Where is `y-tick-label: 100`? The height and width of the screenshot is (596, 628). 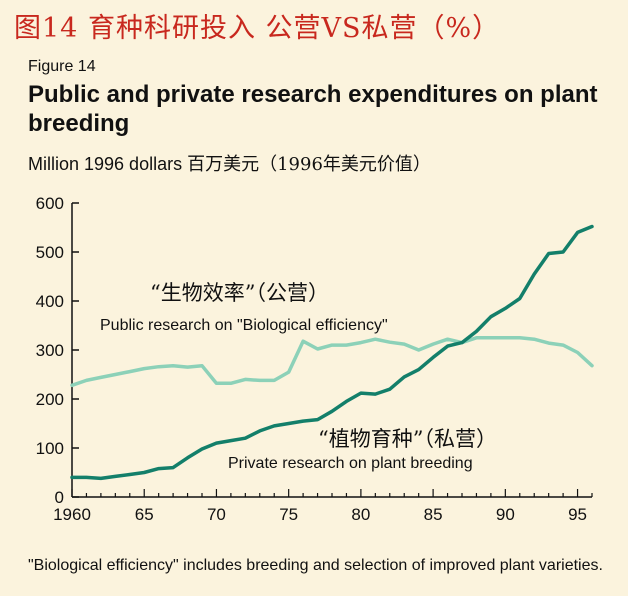
y-tick-label: 100 is located at coordinates (50, 448).